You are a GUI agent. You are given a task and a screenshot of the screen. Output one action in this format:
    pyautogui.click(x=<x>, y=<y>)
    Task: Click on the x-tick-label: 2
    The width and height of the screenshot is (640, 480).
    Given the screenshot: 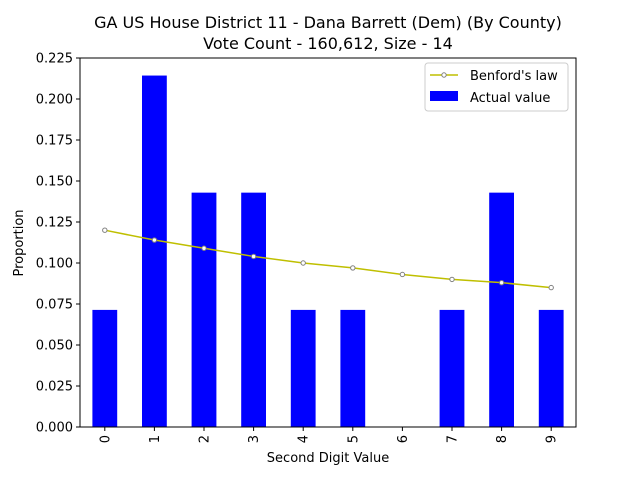 What is the action you would take?
    pyautogui.click(x=205, y=439)
    